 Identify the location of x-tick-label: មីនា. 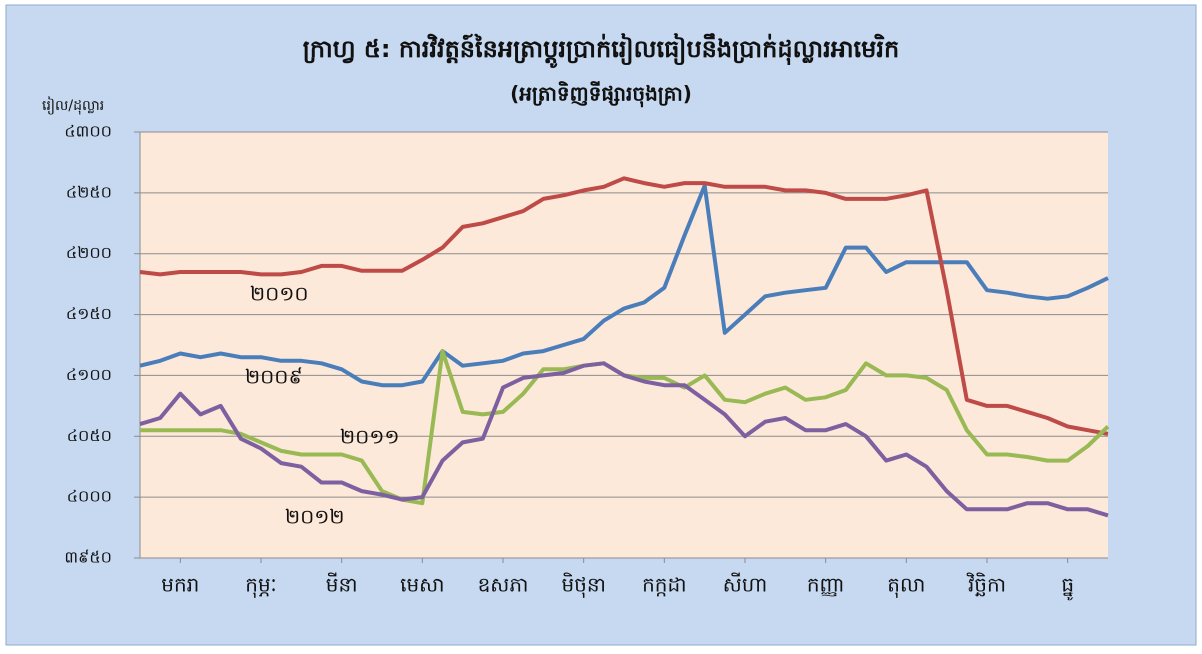
(342, 584).